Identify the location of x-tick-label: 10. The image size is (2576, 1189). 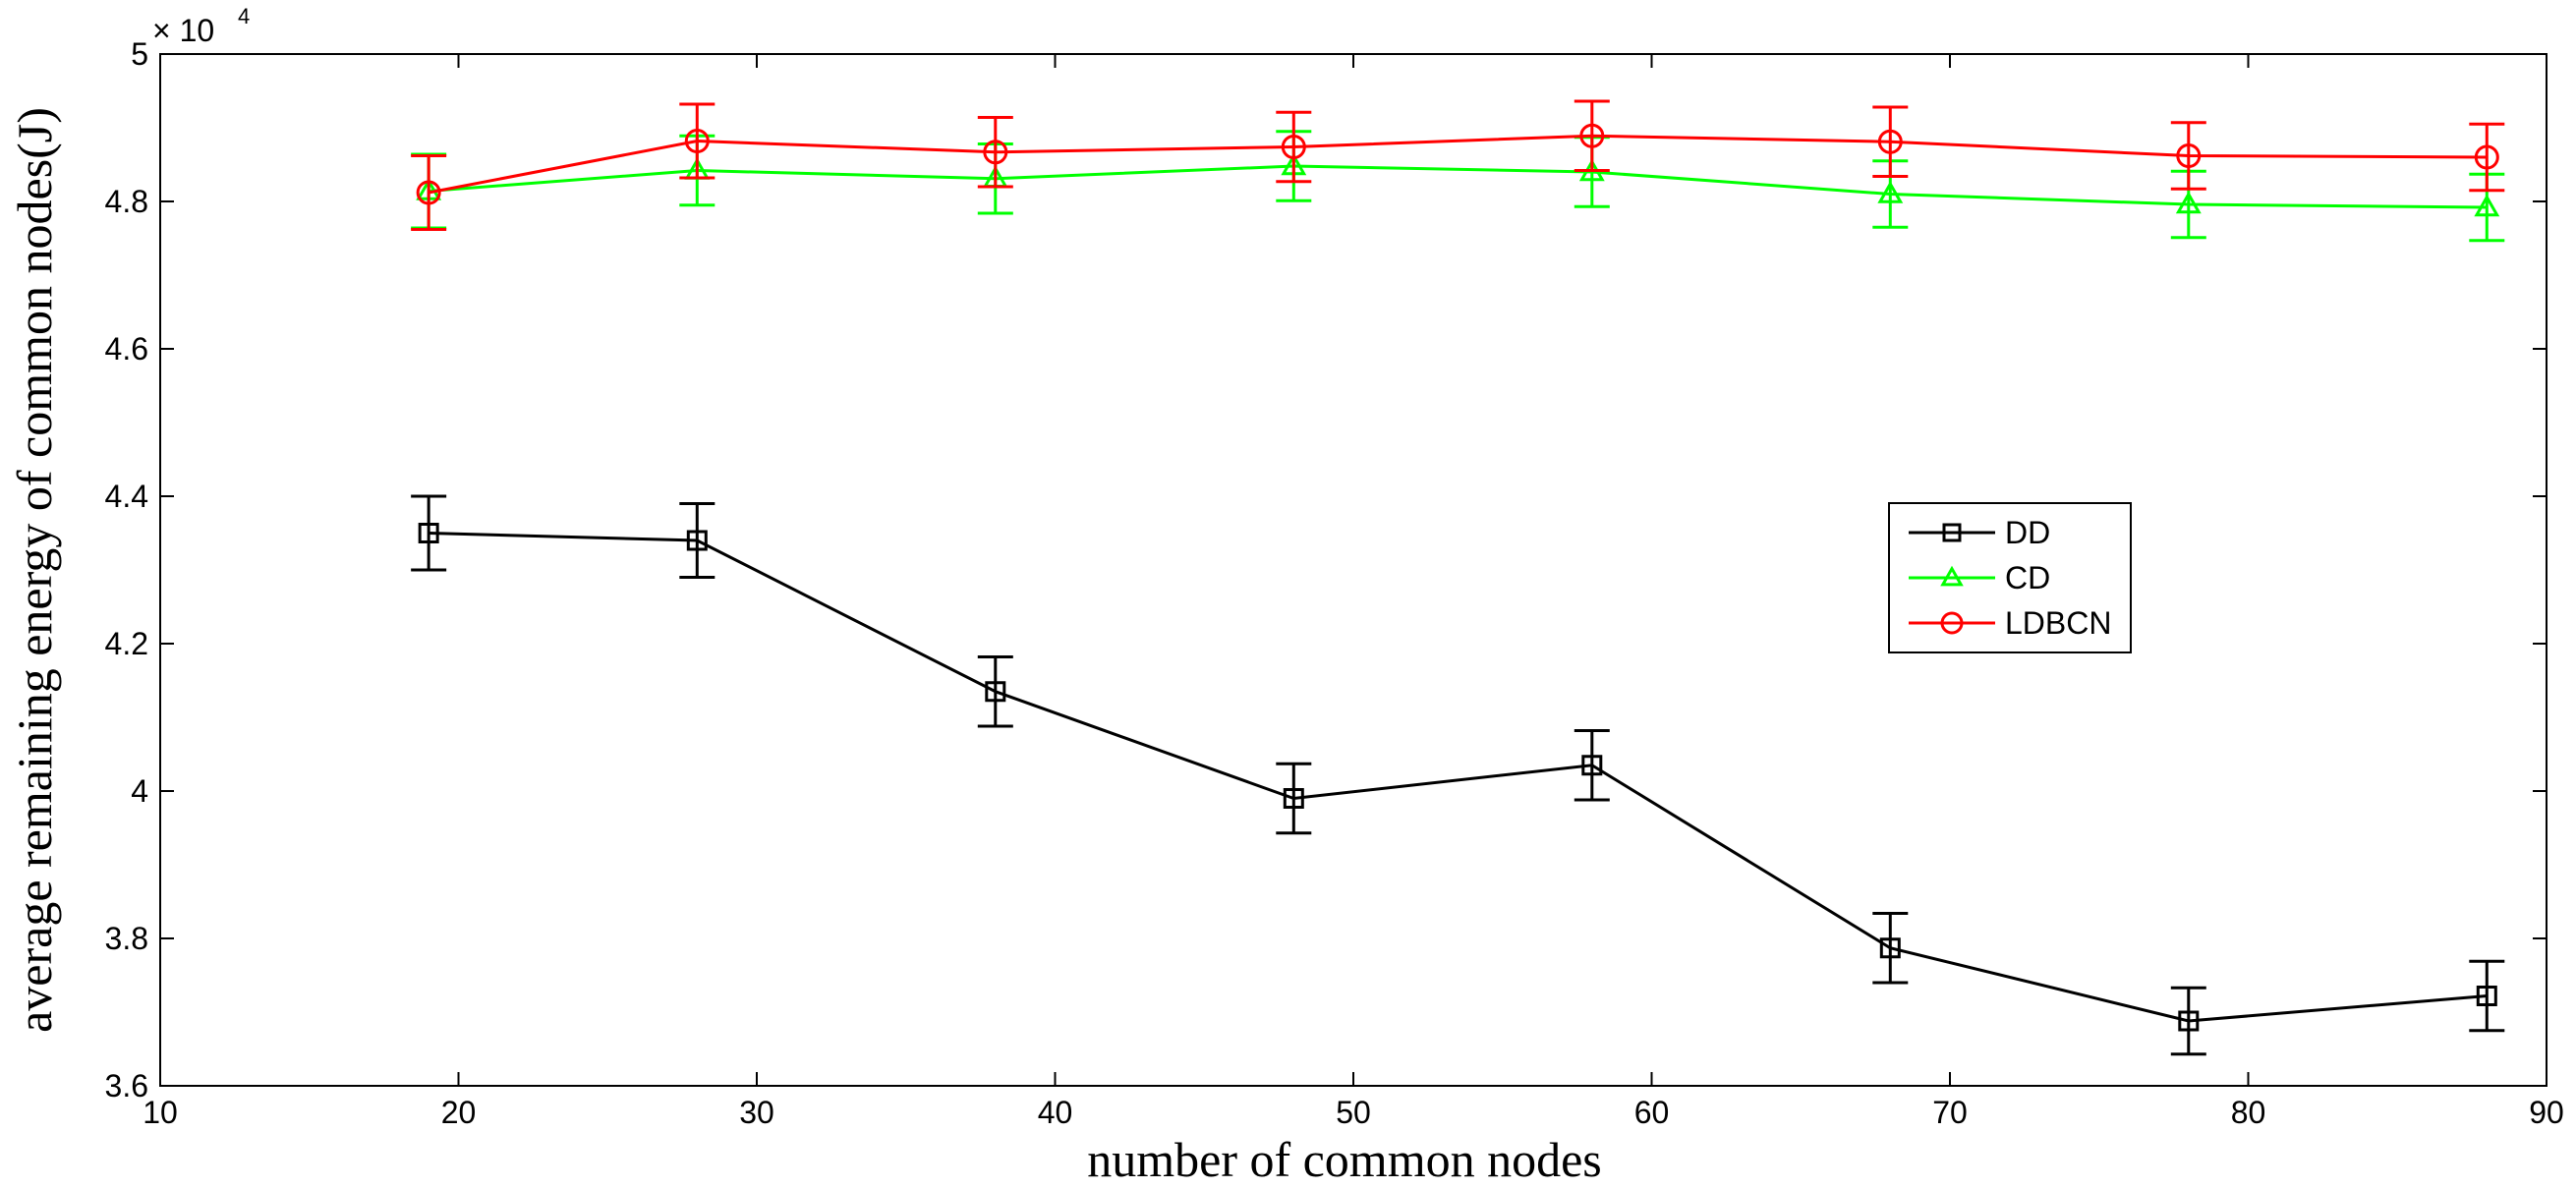
(161, 1112).